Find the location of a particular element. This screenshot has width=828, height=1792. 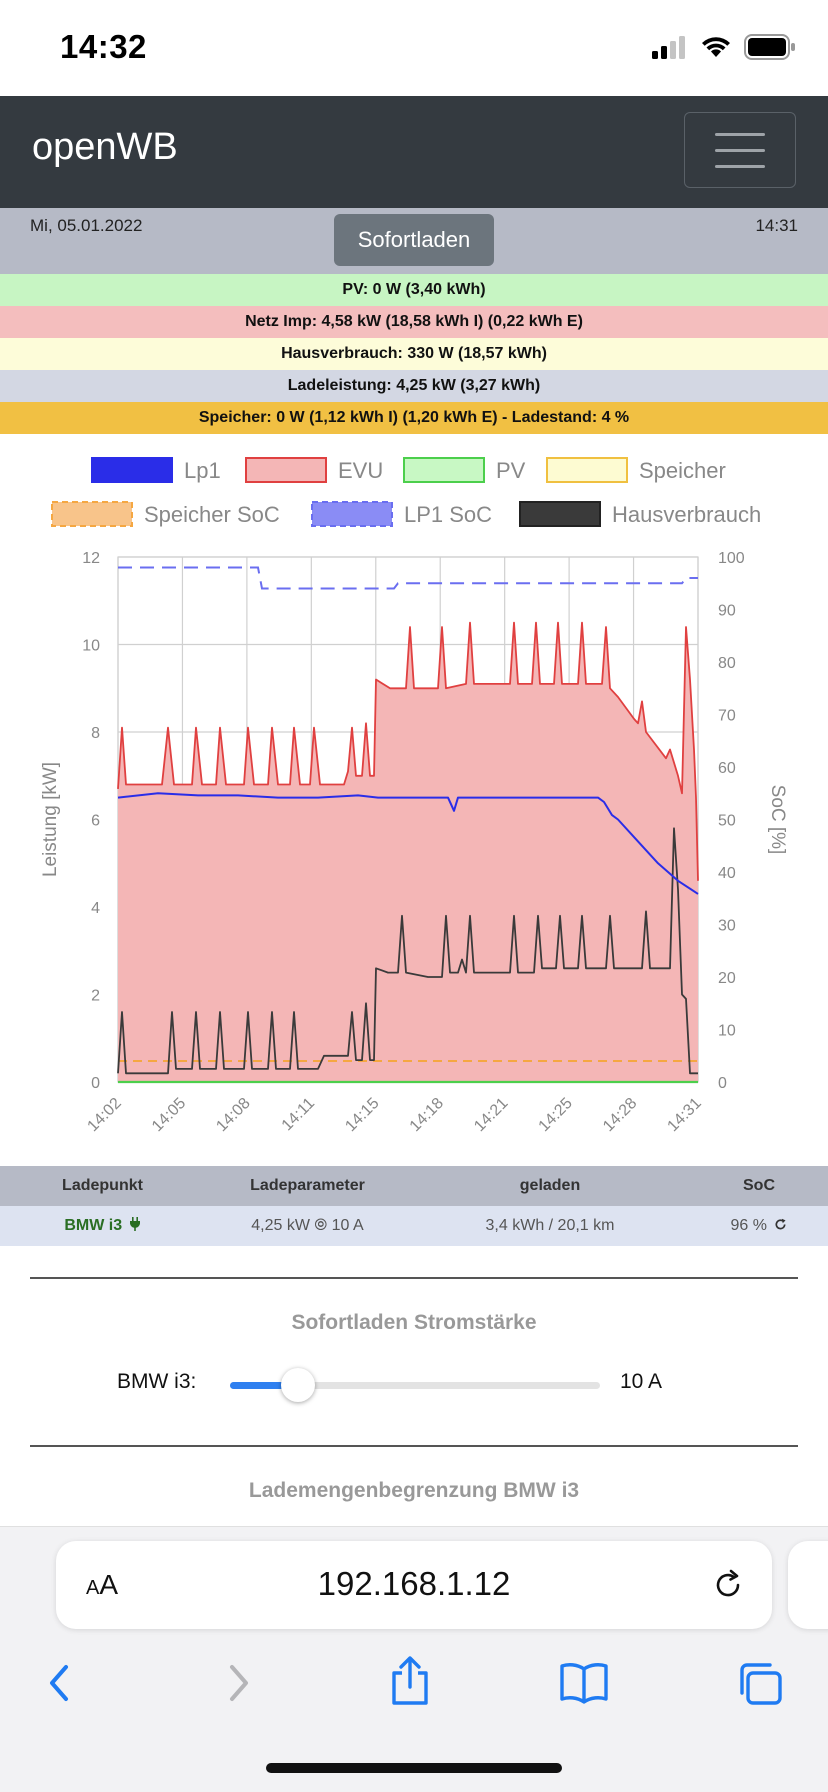

status-icons is located at coordinates (724, 47).